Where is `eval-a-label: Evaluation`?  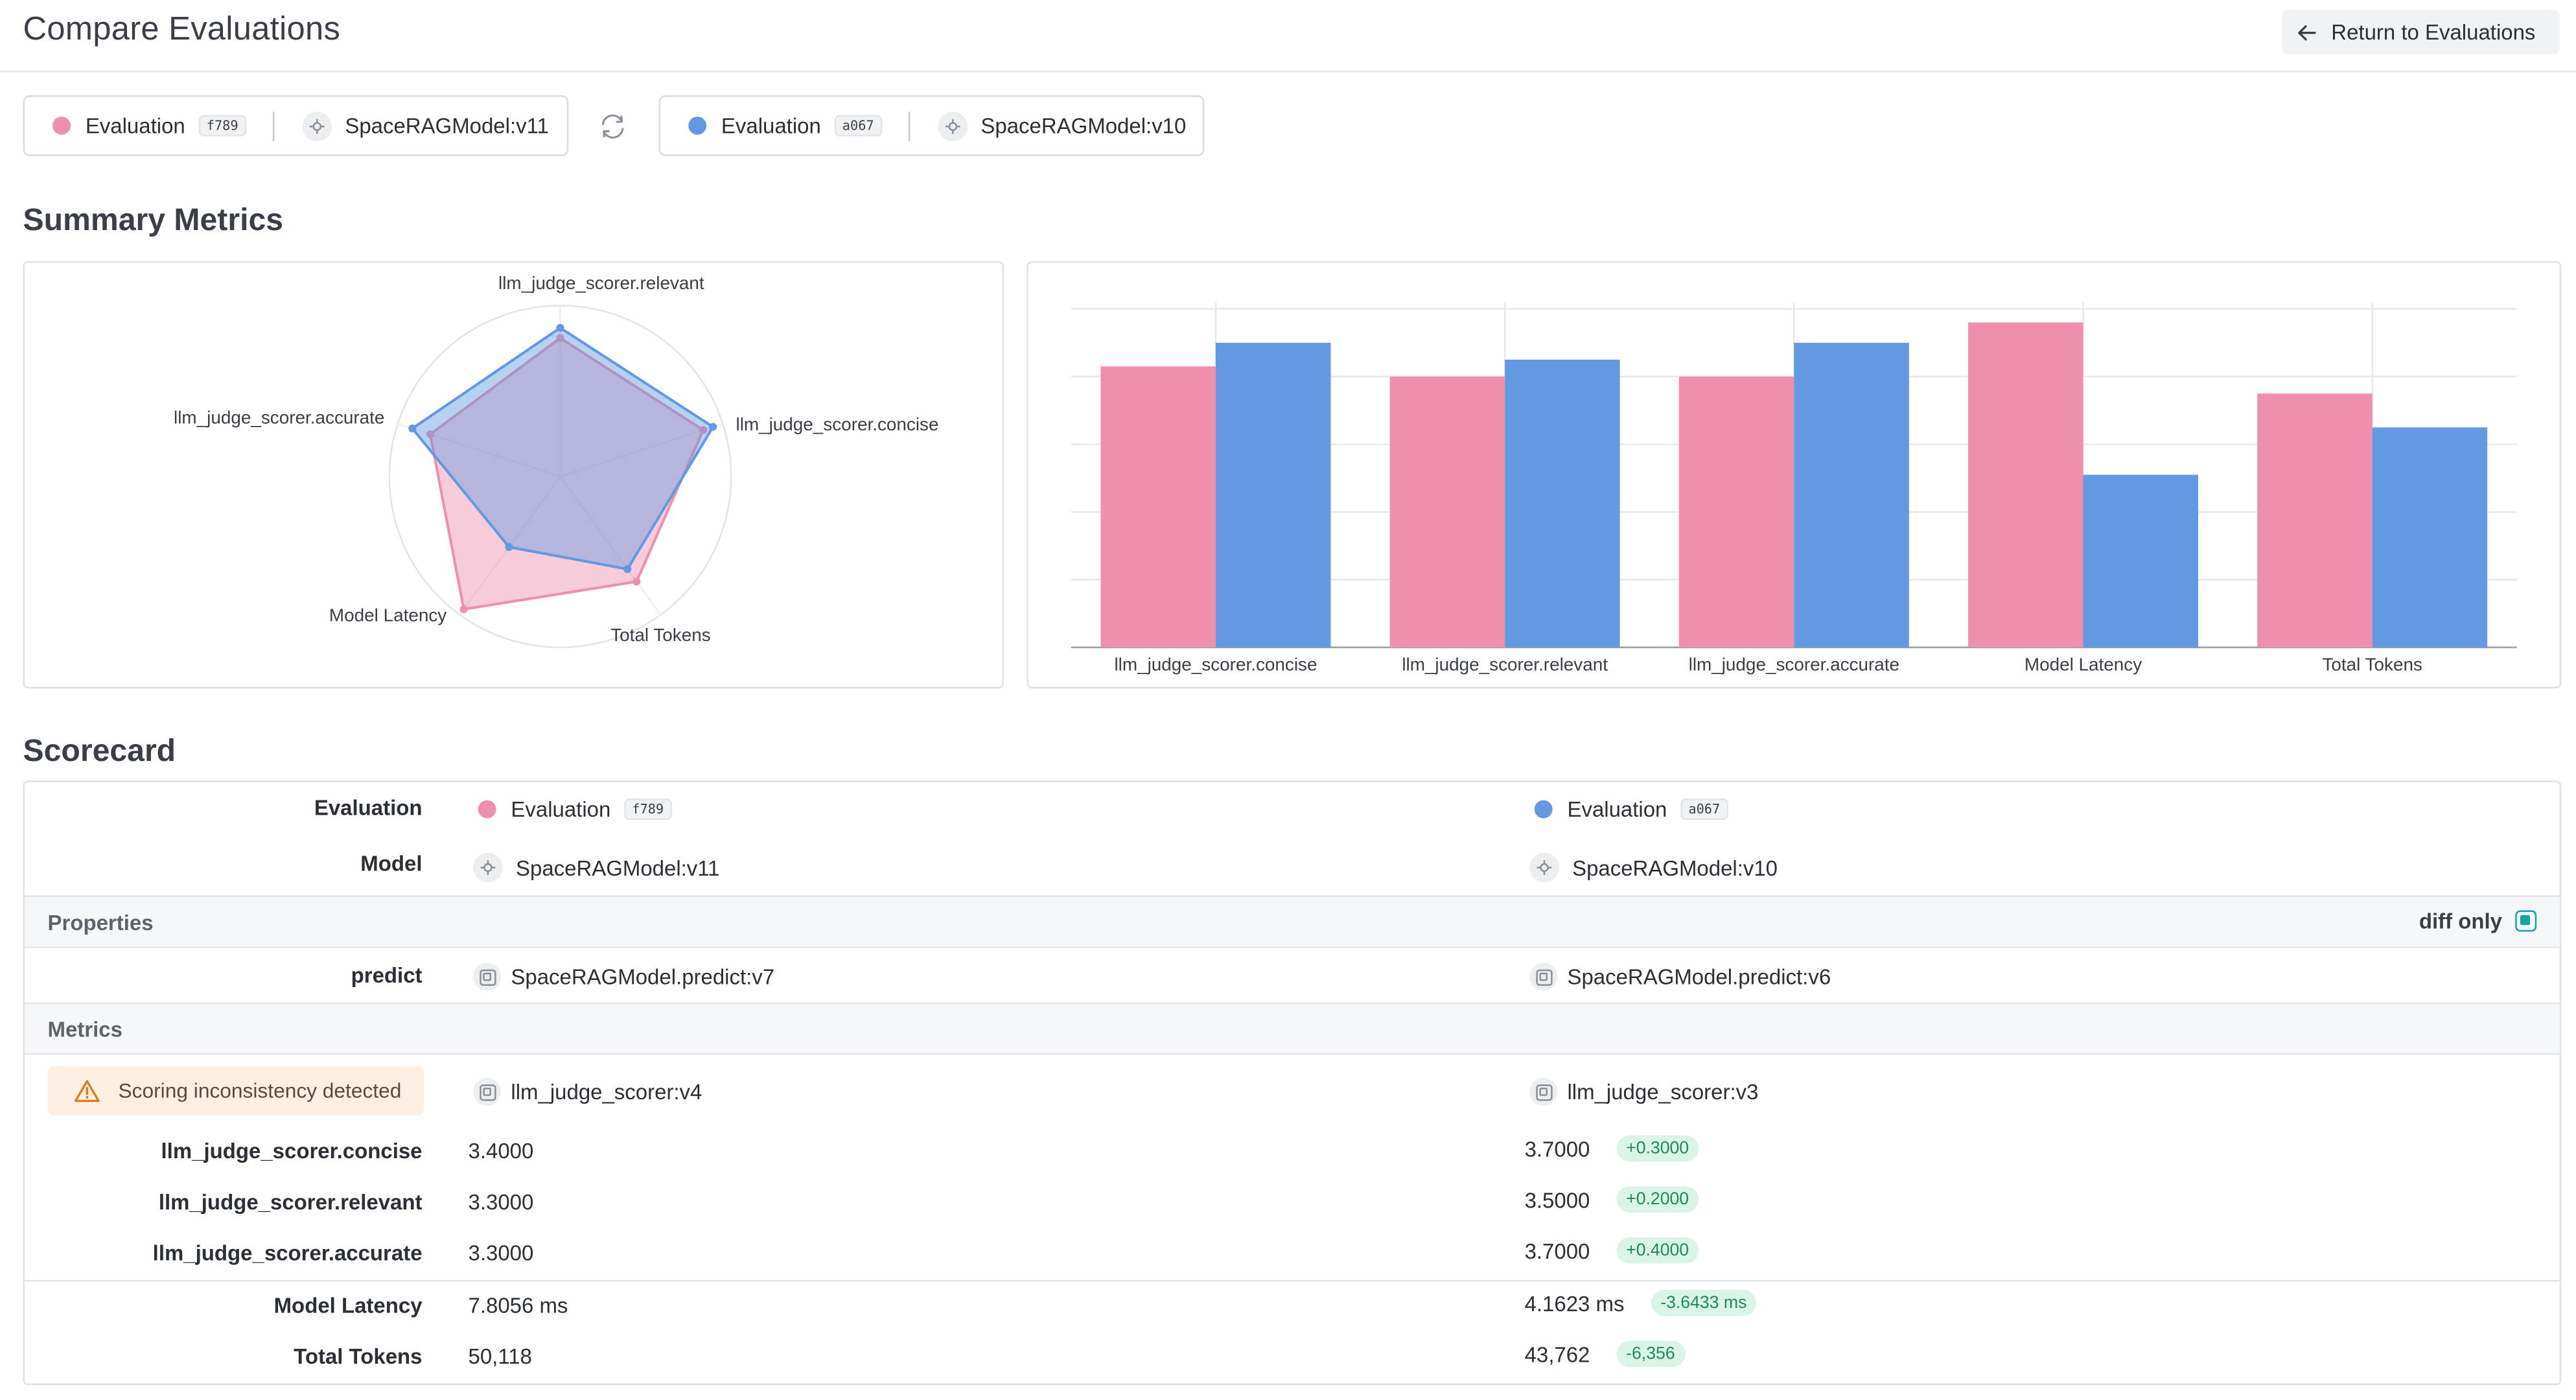
eval-a-label: Evaluation is located at coordinates (561, 810).